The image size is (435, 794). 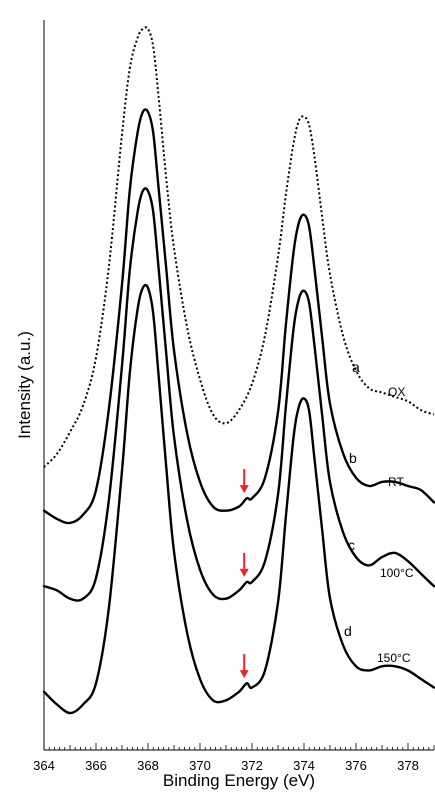 What do you see at coordinates (348, 631) in the screenshot?
I see `series-letter-d: d` at bounding box center [348, 631].